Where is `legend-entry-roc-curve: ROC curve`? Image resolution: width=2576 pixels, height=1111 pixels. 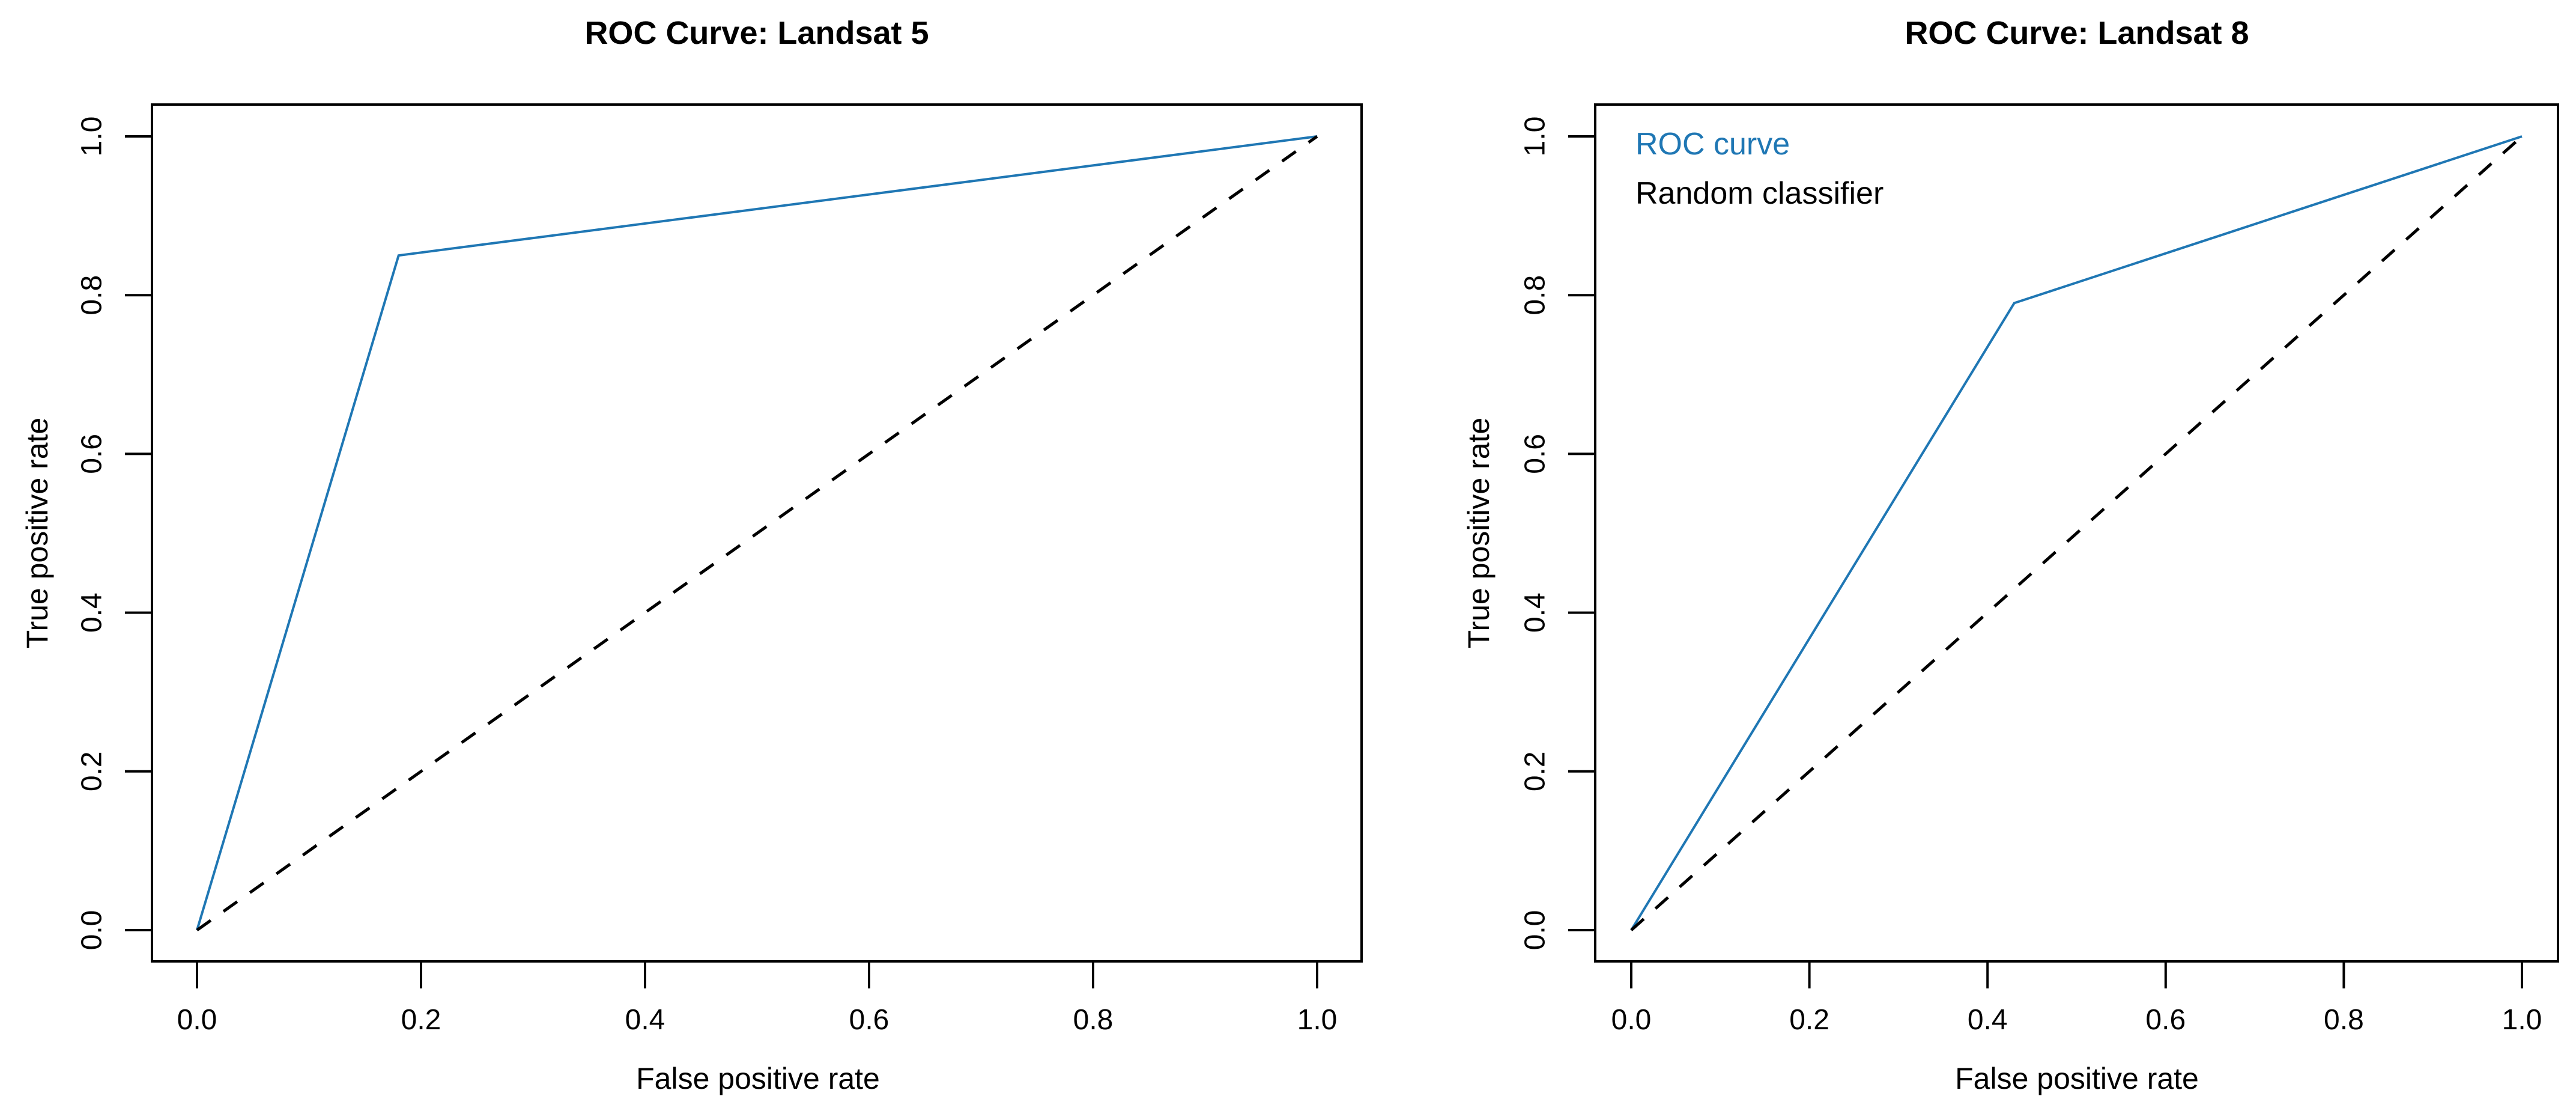
legend-entry-roc-curve: ROC curve is located at coordinates (1712, 144).